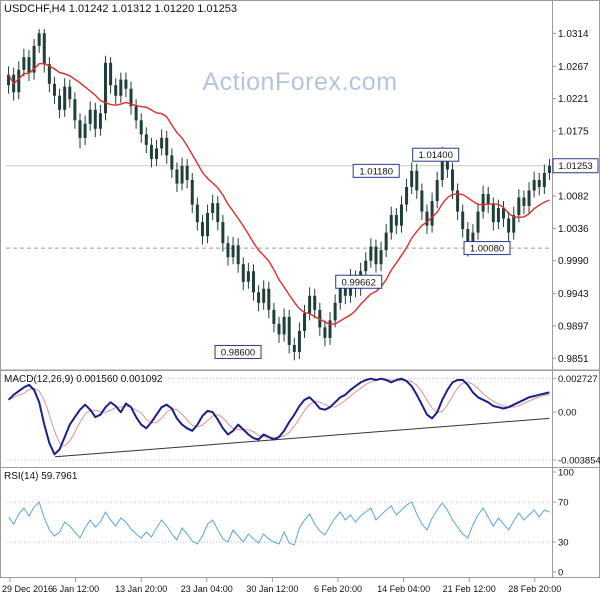  What do you see at coordinates (279, 207) in the screenshot?
I see `reference-lines` at bounding box center [279, 207].